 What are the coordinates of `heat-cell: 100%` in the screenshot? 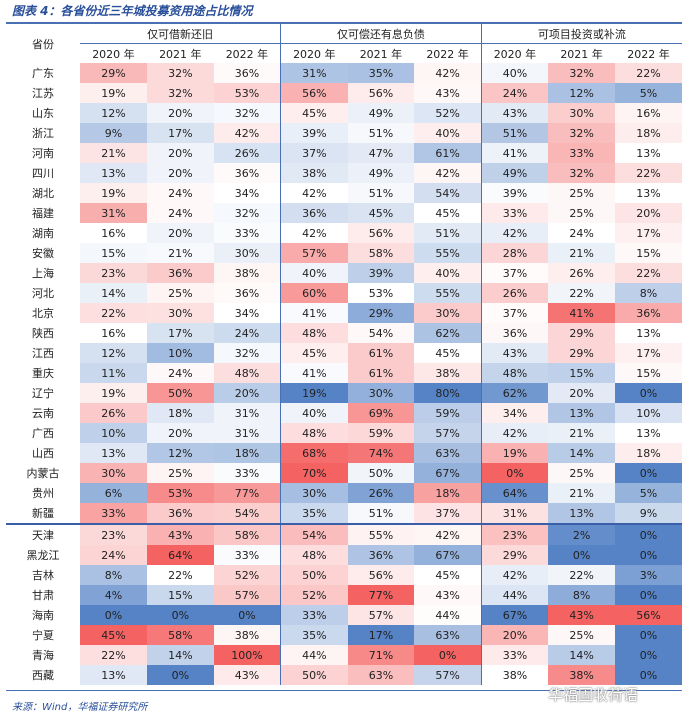 It's located at (247, 655).